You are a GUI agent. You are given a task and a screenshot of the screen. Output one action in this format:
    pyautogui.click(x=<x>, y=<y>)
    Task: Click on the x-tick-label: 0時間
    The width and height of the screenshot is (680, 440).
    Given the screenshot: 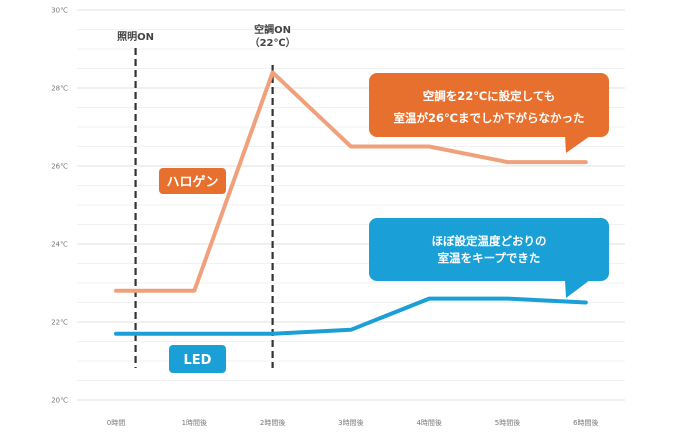 What is the action you would take?
    pyautogui.click(x=116, y=423)
    